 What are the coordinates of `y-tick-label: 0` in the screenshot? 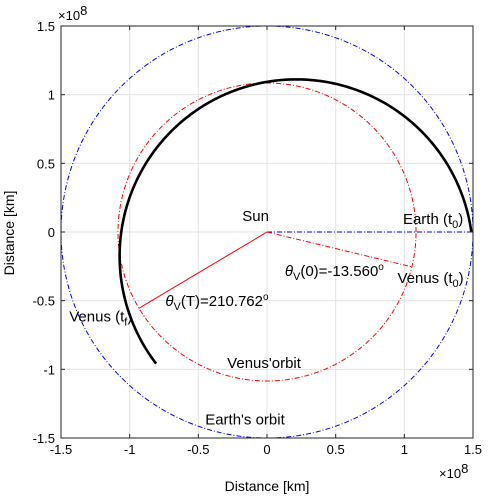 It's located at (51, 232).